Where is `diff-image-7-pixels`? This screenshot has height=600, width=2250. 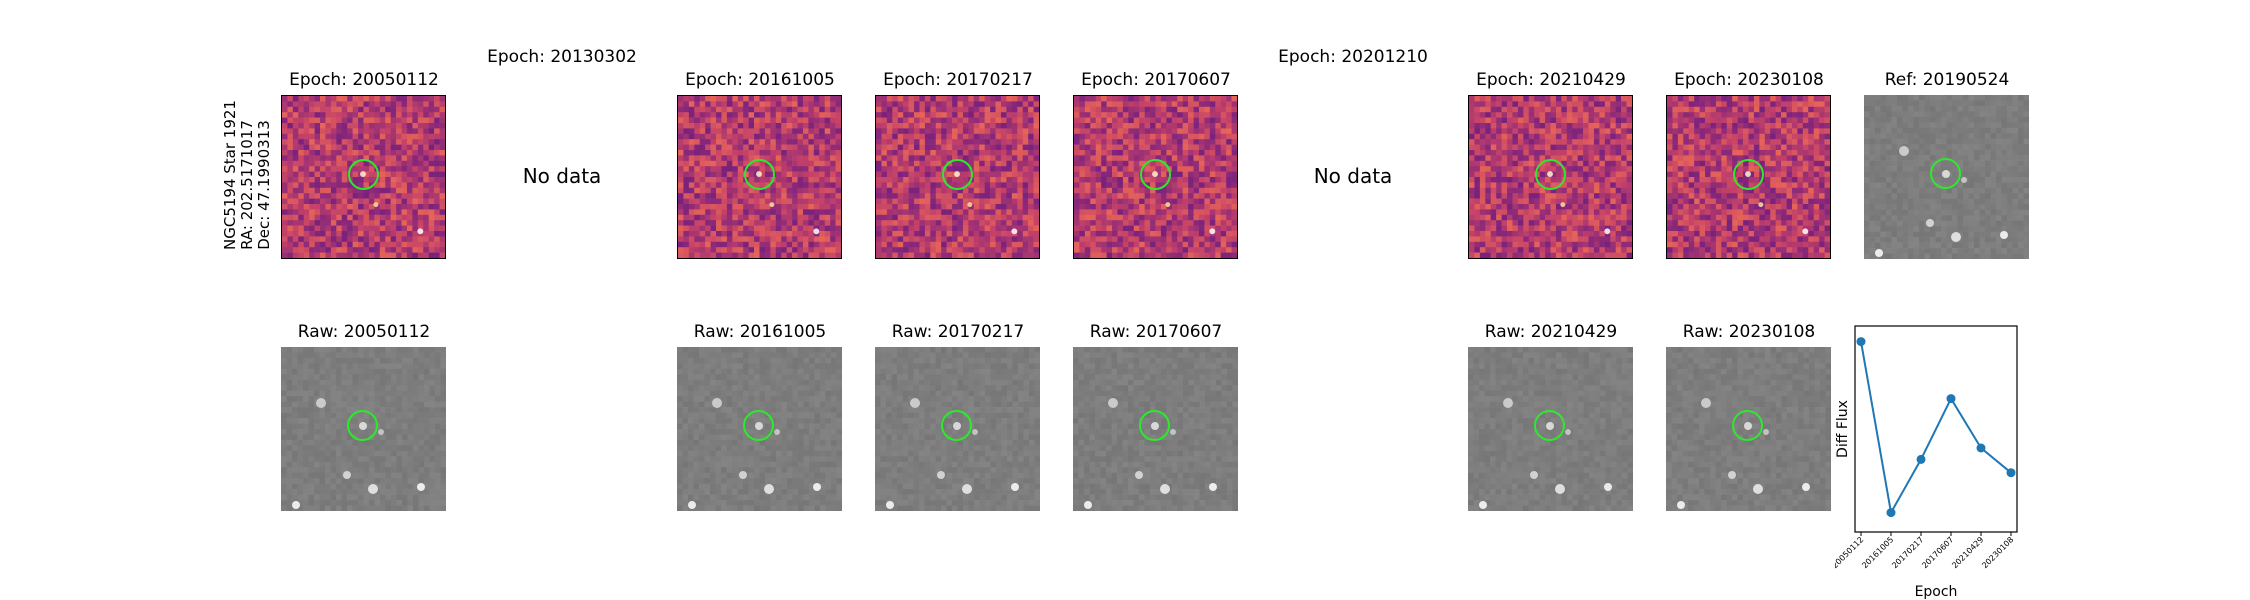 diff-image-7-pixels is located at coordinates (1550, 177).